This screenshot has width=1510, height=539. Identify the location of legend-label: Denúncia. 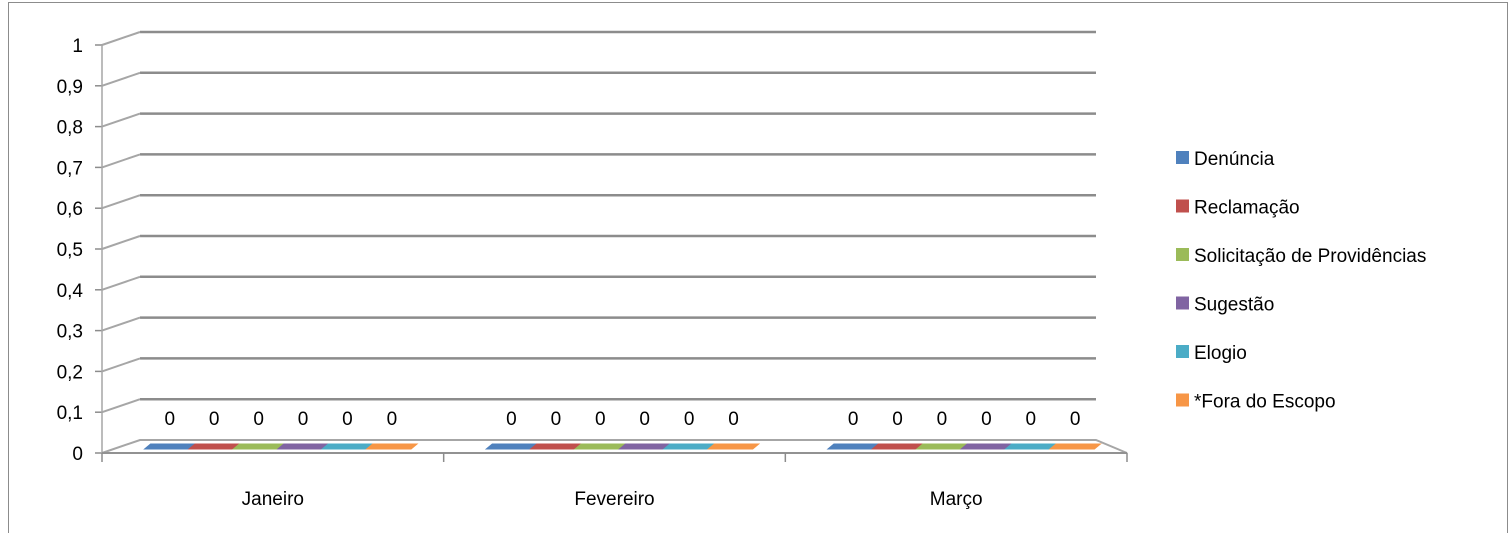
(1234, 159).